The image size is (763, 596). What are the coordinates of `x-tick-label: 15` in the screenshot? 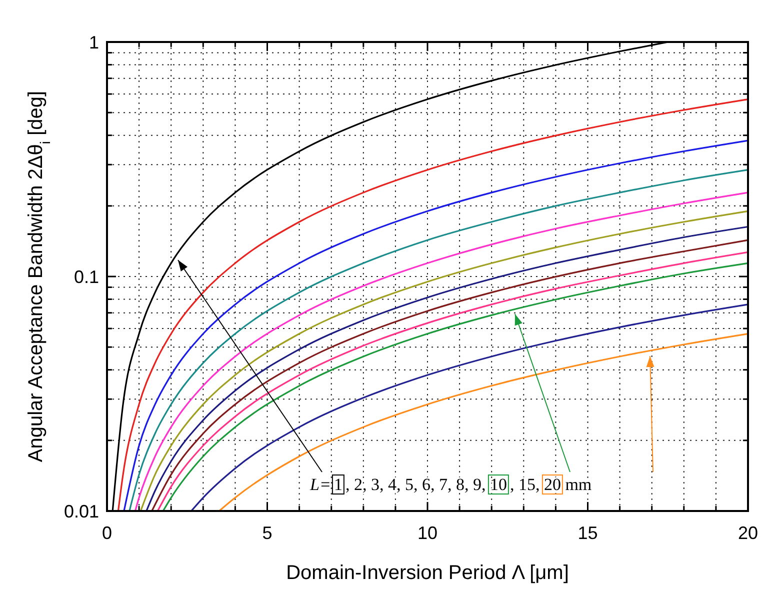 It's located at (588, 533).